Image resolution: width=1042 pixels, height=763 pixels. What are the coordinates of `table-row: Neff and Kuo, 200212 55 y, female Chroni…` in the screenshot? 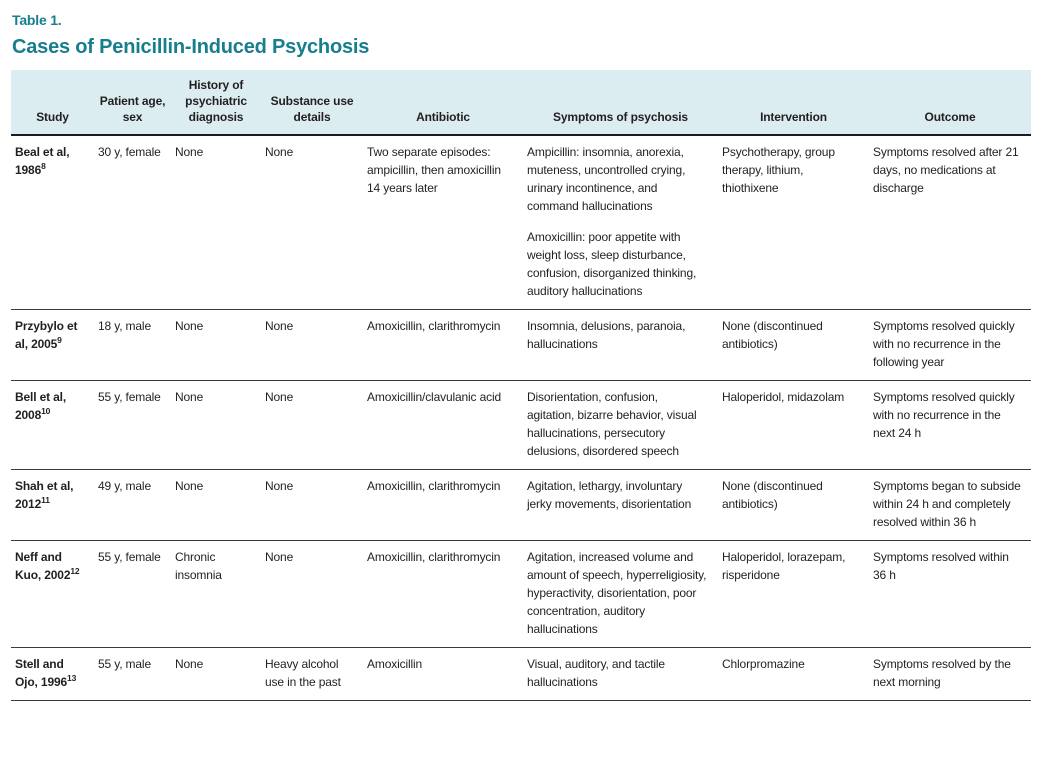 It's located at (521, 594).